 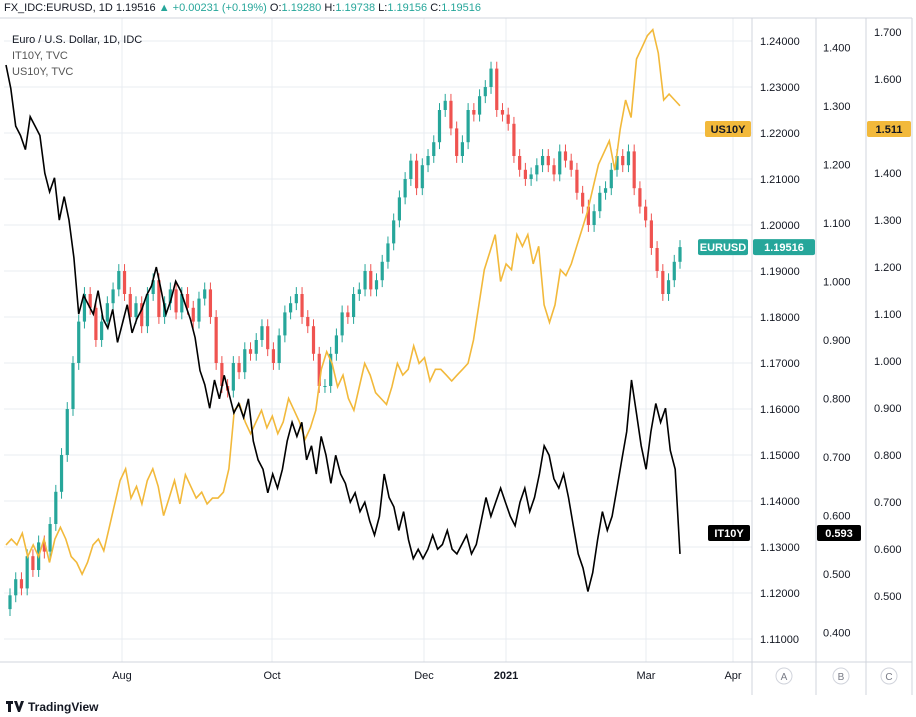 What do you see at coordinates (889, 676) in the screenshot?
I see `scale-button-c` at bounding box center [889, 676].